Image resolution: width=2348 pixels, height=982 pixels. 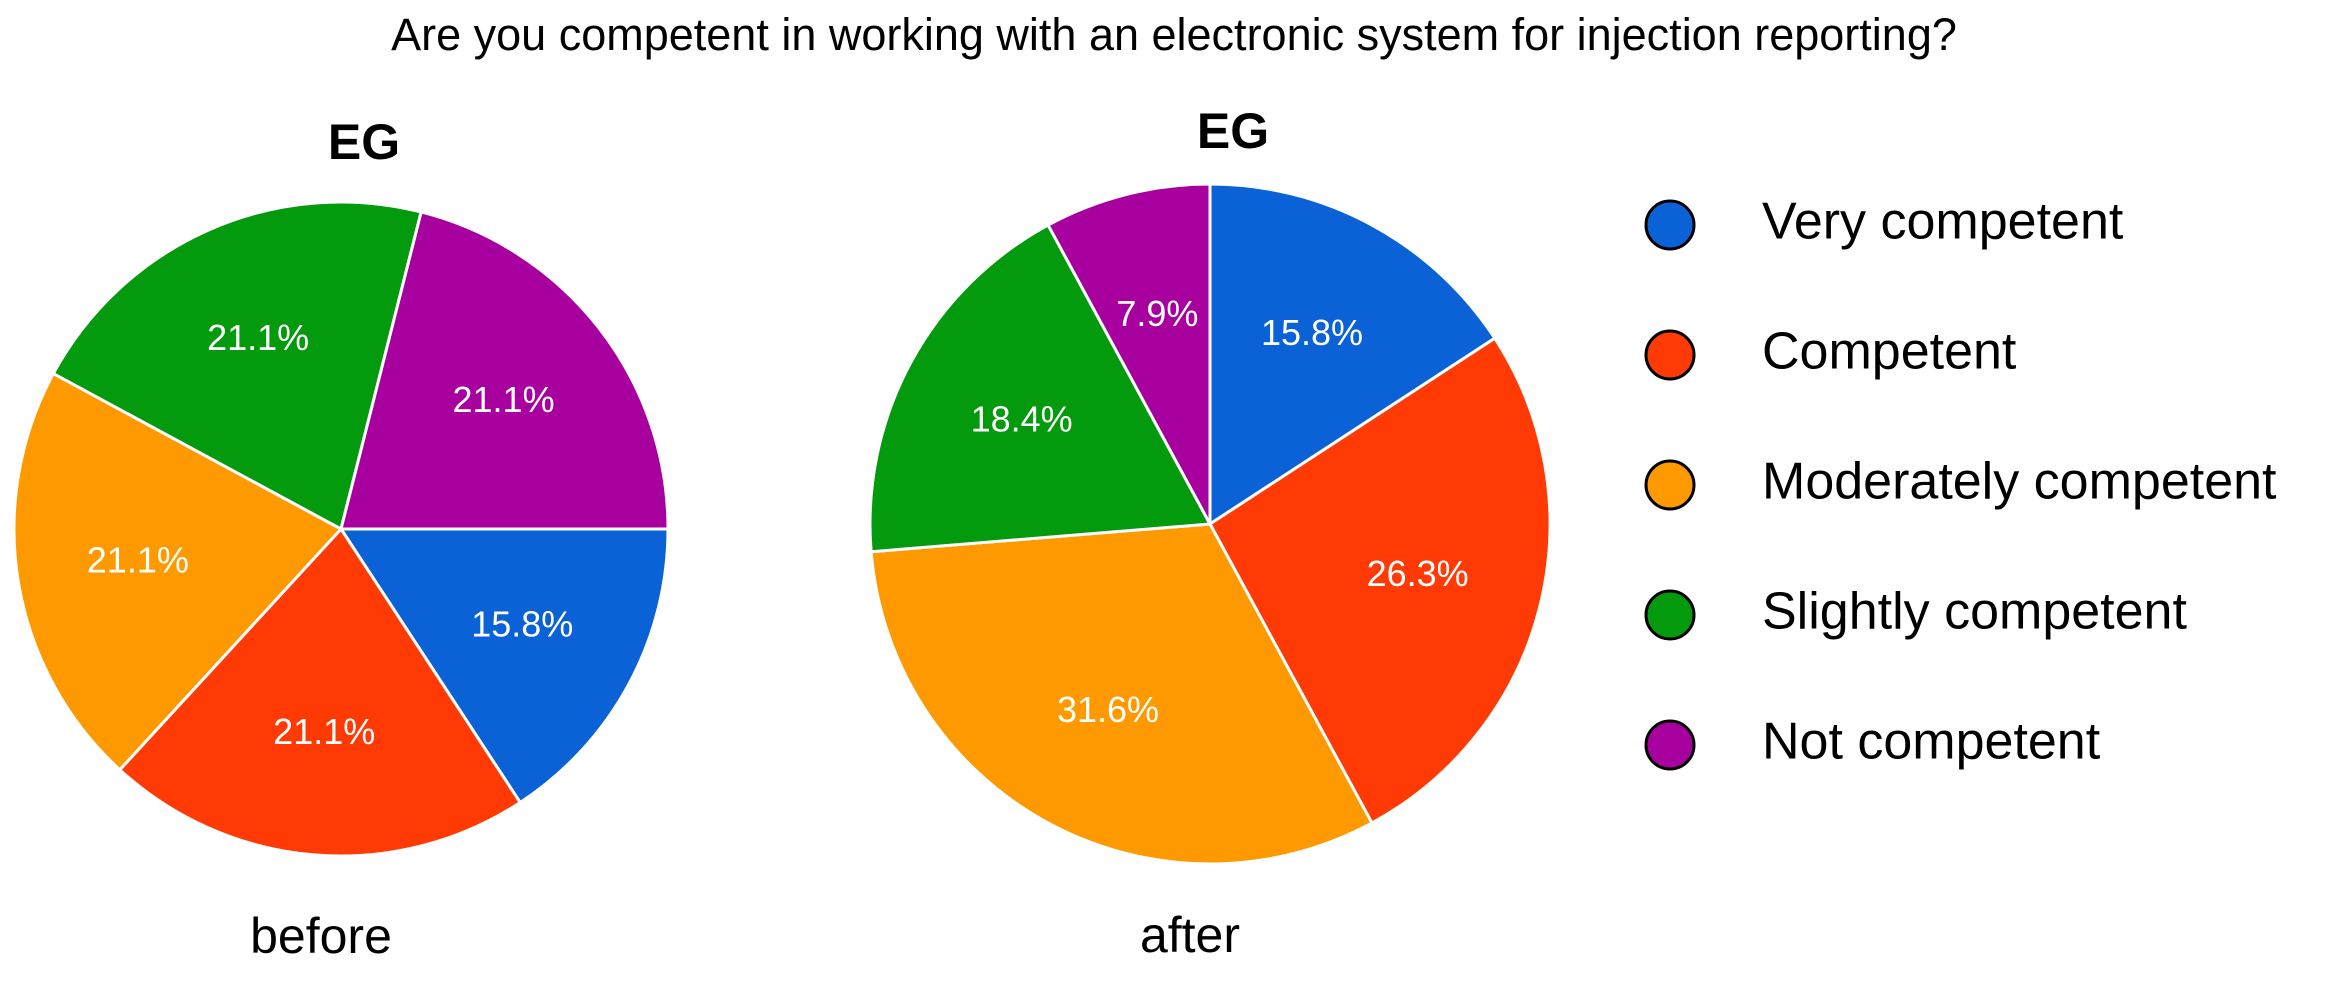 What do you see at coordinates (1889, 352) in the screenshot?
I see `legend-label: Competent` at bounding box center [1889, 352].